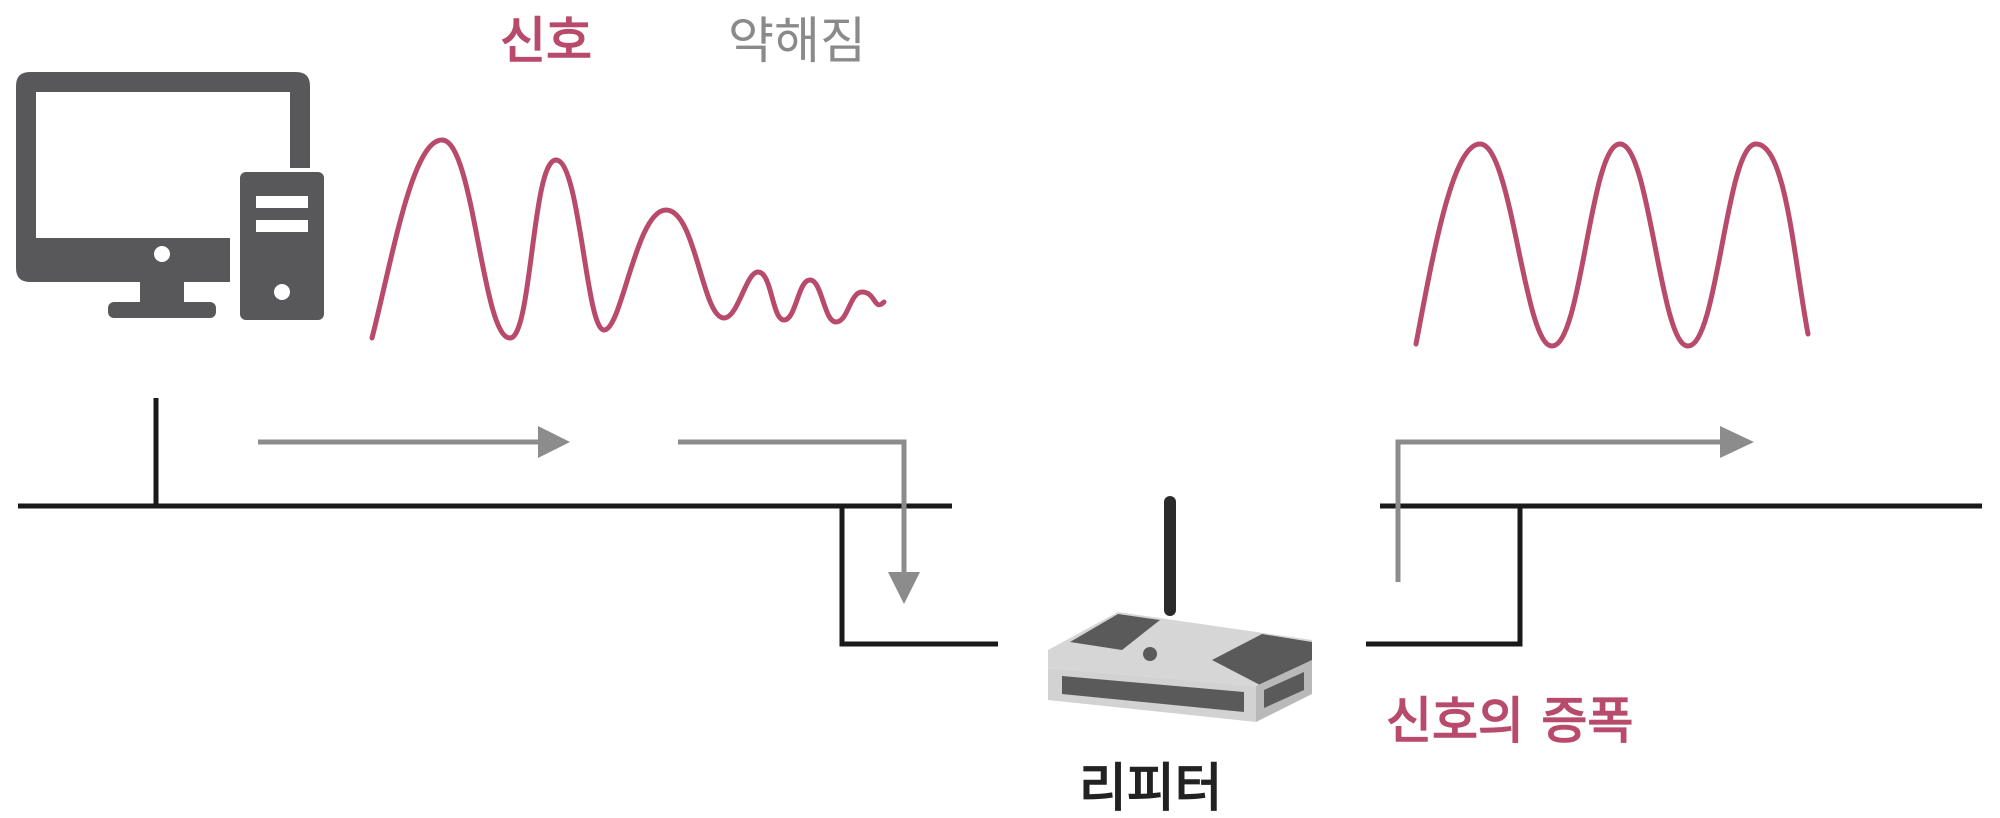 This screenshot has width=2000, height=818. What do you see at coordinates (162, 254) in the screenshot?
I see `monitor-button` at bounding box center [162, 254].